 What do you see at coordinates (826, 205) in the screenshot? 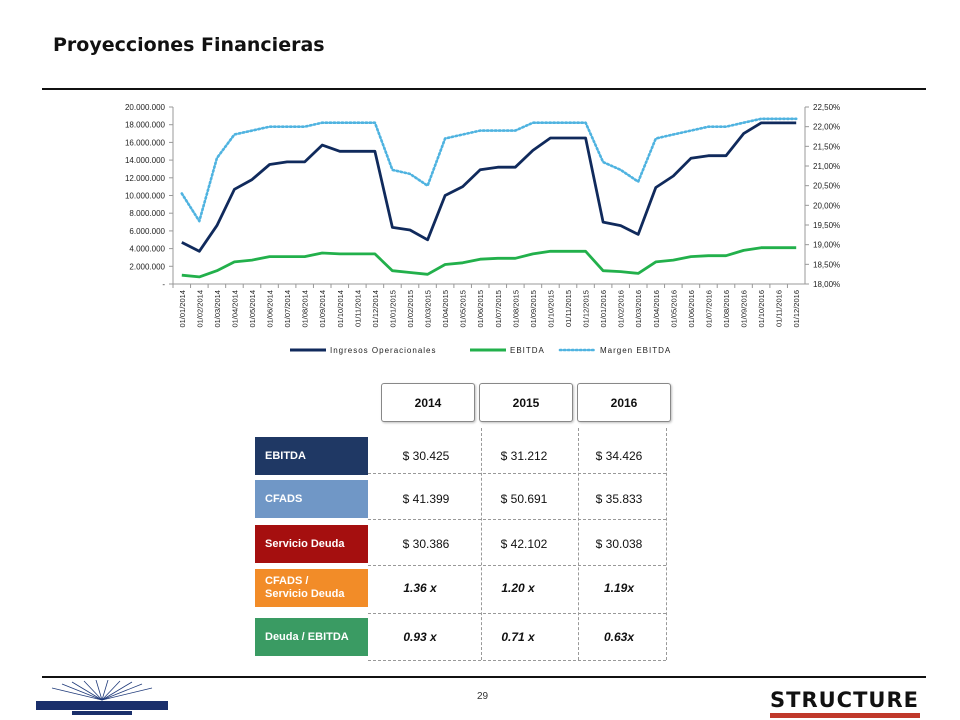
I see `y-right-tick-label: 20,00%` at bounding box center [826, 205].